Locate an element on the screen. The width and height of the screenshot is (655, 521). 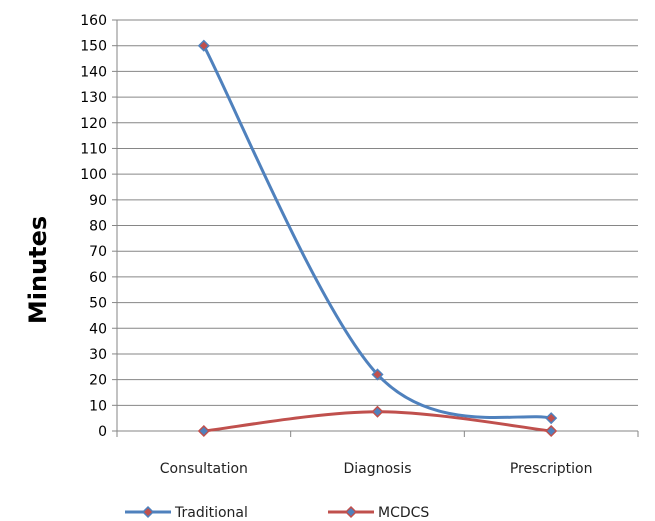
y-tick-label: 90 is located at coordinates (98, 201).